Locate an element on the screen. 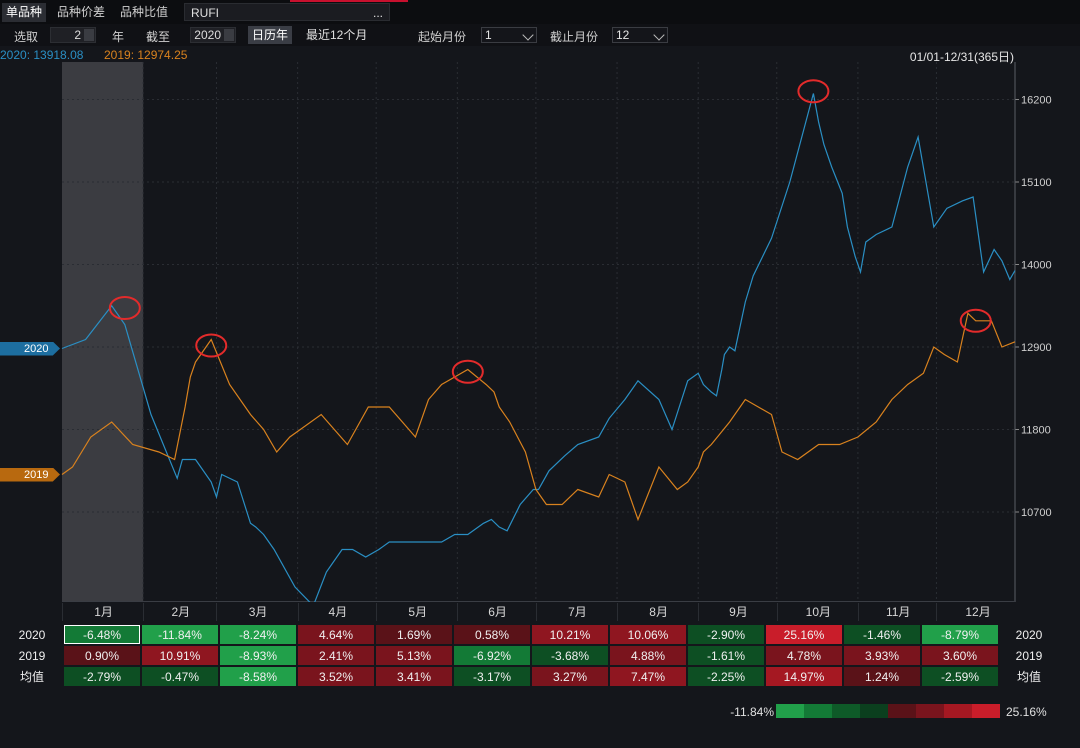 The height and width of the screenshot is (748, 1080). month-header-cell: 5月 is located at coordinates (417, 612).